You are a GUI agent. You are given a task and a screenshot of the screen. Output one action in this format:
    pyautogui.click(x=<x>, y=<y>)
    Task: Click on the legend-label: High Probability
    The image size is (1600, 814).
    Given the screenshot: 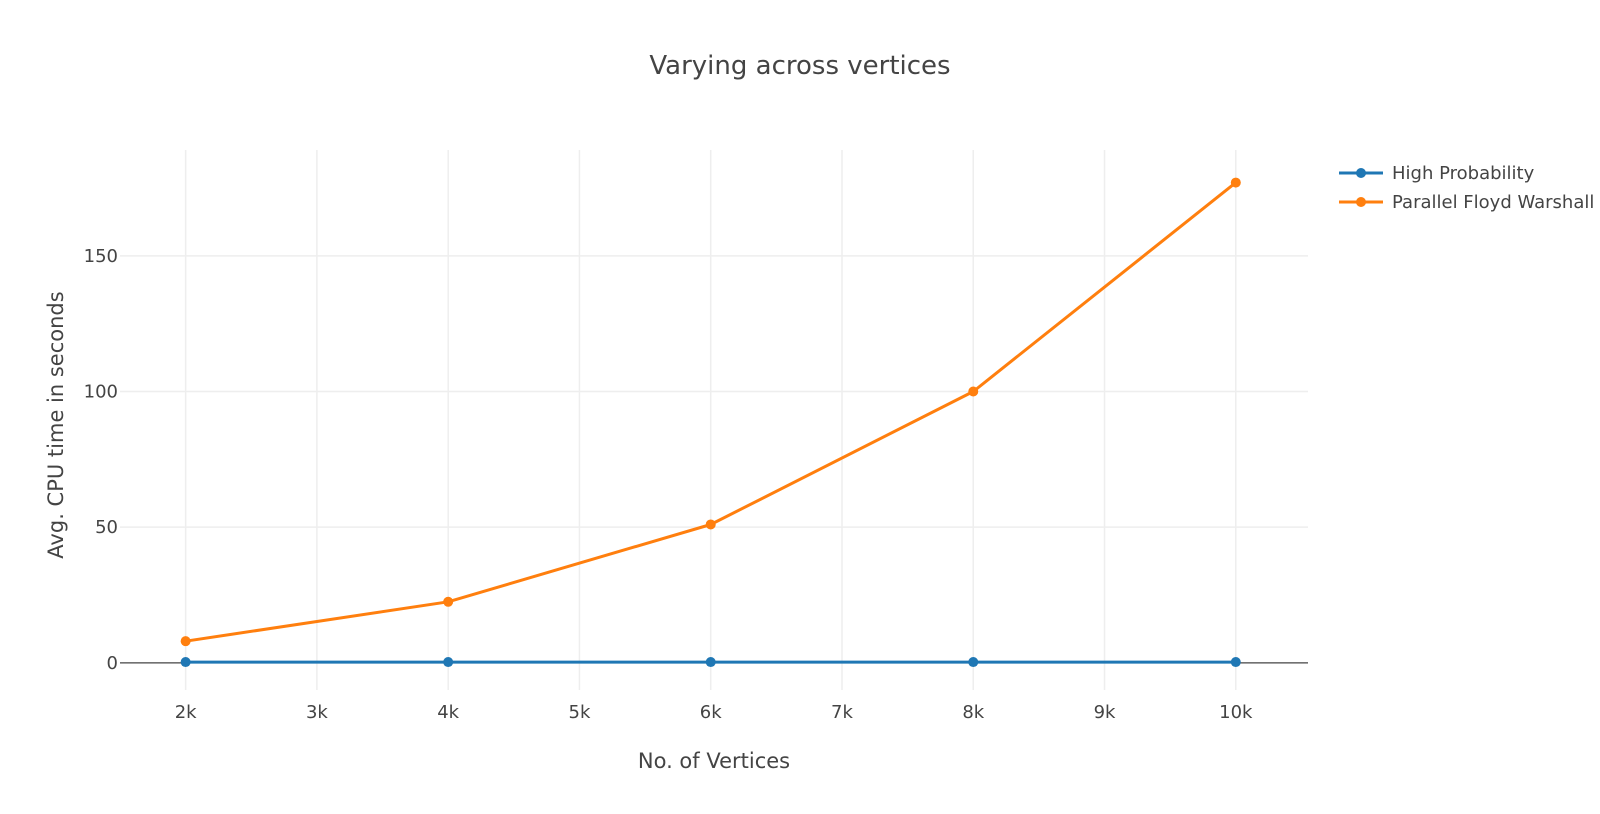 What is the action you would take?
    pyautogui.click(x=1463, y=173)
    